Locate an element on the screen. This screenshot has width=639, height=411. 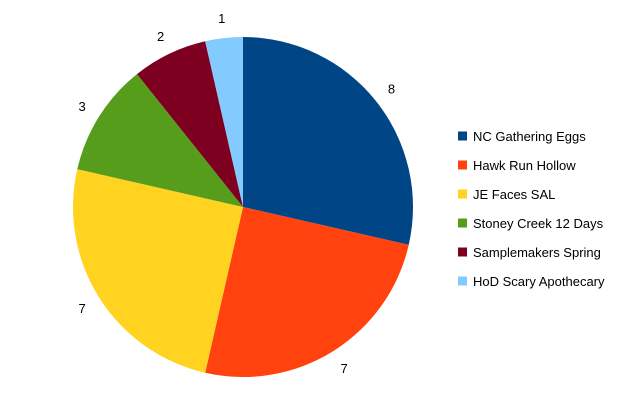
legend-label: Samplemakers Spring is located at coordinates (537, 252).